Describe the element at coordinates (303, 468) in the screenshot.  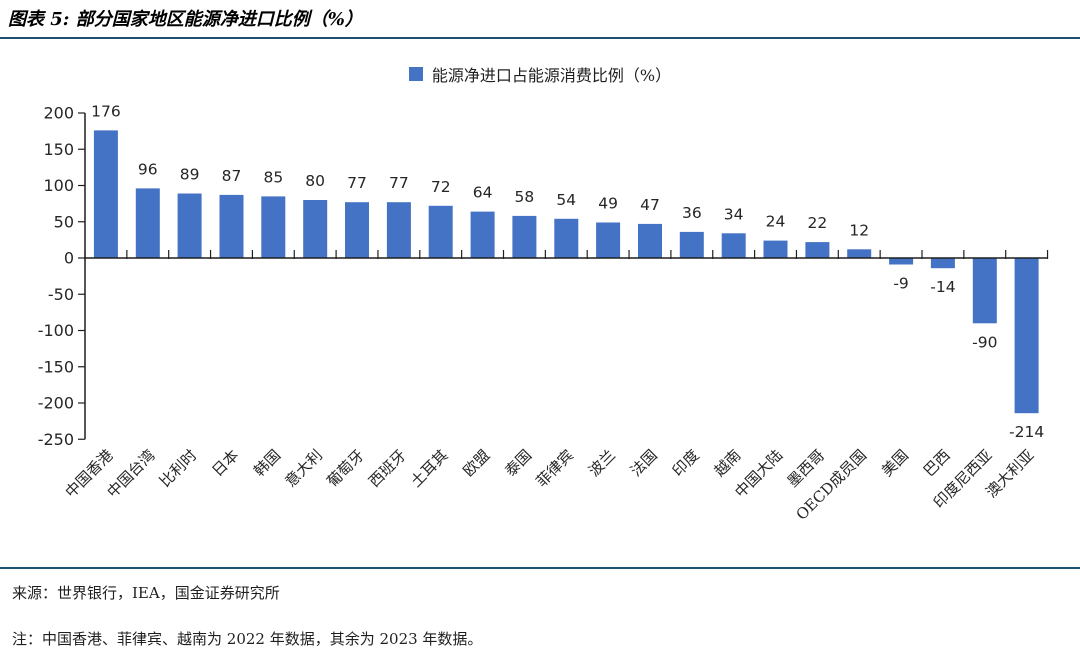
I see `category-label: 意大利` at that location.